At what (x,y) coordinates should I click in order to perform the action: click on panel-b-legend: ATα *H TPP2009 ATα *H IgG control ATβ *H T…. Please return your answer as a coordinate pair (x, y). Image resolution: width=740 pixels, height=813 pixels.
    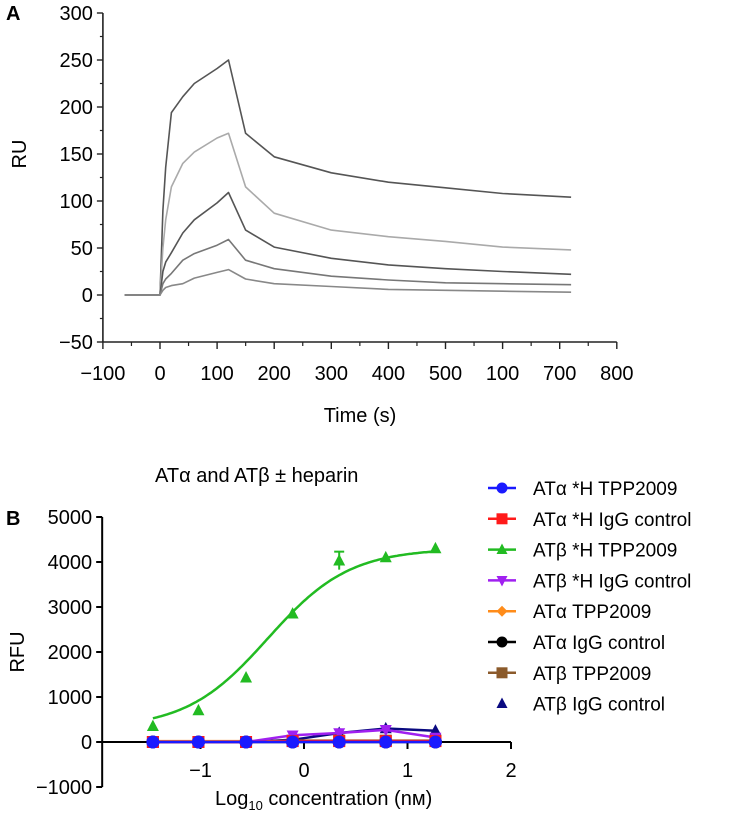
    Looking at the image, I should click on (589, 597).